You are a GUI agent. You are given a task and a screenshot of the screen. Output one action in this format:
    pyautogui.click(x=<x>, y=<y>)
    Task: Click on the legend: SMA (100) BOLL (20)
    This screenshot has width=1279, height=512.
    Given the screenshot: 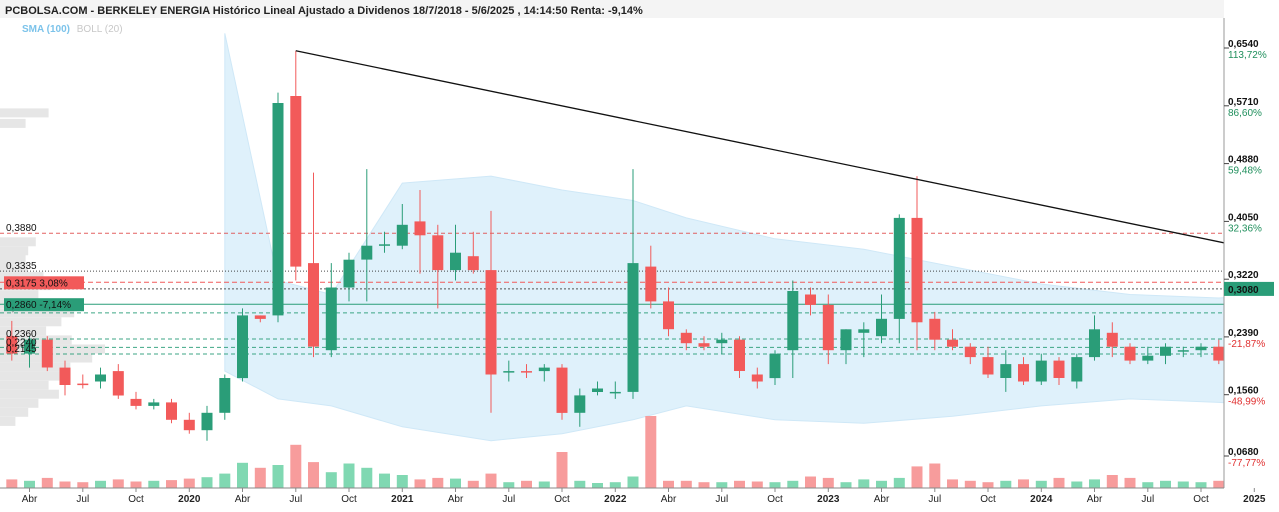 What is the action you would take?
    pyautogui.click(x=72, y=29)
    